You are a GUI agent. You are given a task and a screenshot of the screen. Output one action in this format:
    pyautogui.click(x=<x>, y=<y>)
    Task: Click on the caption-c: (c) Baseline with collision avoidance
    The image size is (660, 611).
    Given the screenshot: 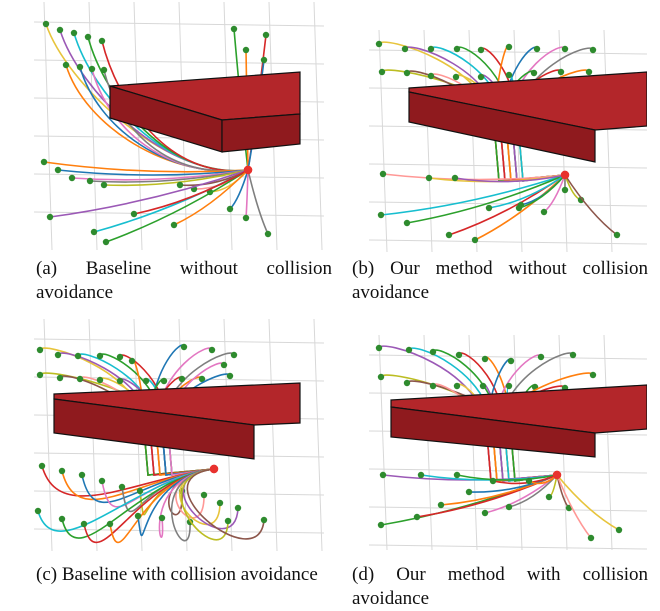 What is the action you would take?
    pyautogui.click(x=184, y=575)
    